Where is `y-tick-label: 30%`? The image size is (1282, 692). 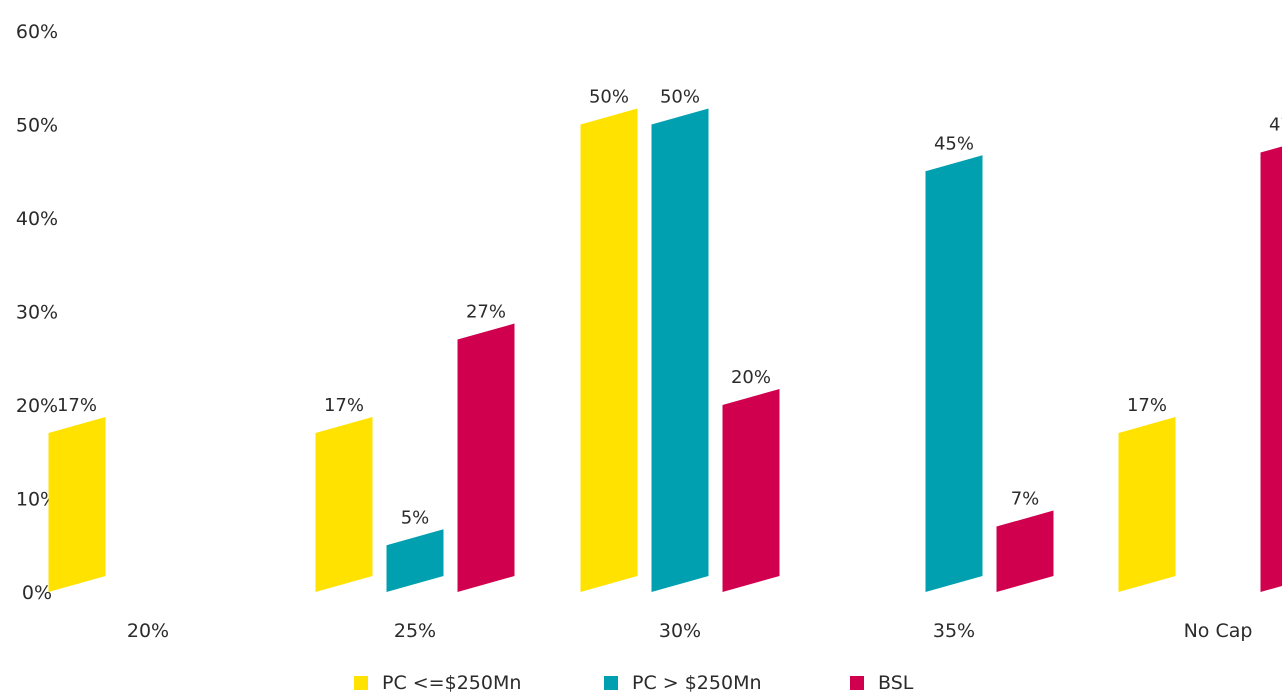
y-tick-label: 30% is located at coordinates (37, 313).